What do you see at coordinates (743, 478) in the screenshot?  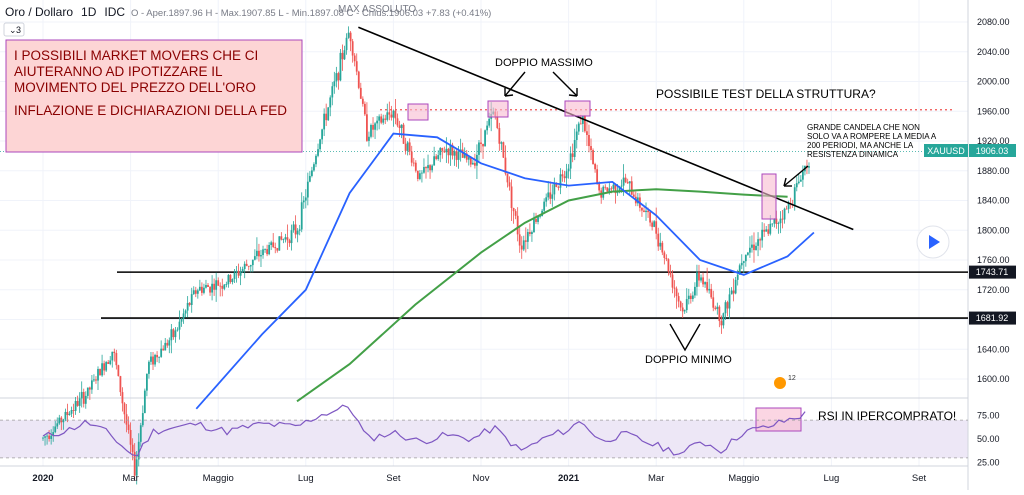 I see `time-tick-label: Maggio` at bounding box center [743, 478].